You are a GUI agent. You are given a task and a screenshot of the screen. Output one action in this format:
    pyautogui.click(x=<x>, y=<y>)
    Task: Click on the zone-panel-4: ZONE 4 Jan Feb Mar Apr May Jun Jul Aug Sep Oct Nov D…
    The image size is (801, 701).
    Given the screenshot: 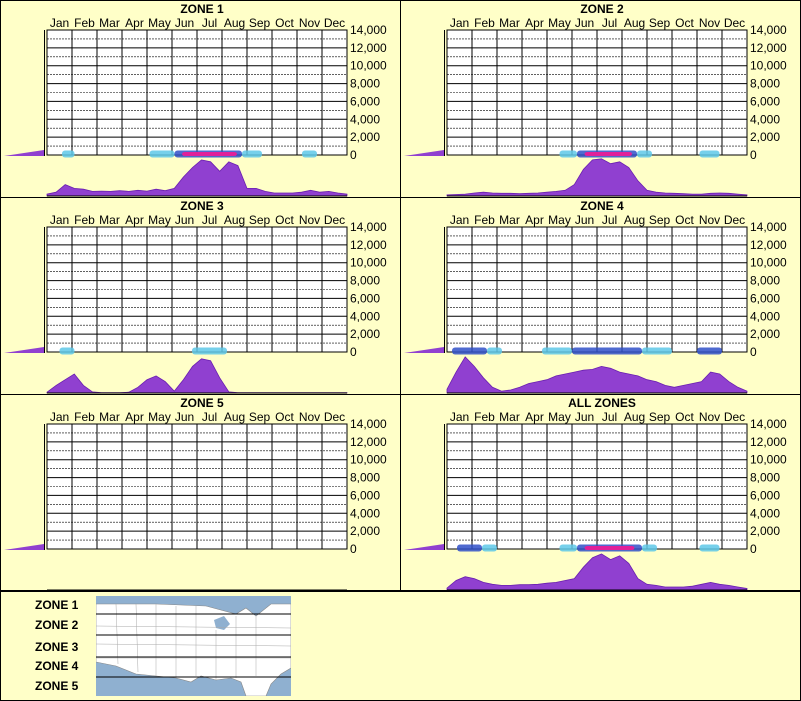 What is the action you would take?
    pyautogui.click(x=600, y=296)
    